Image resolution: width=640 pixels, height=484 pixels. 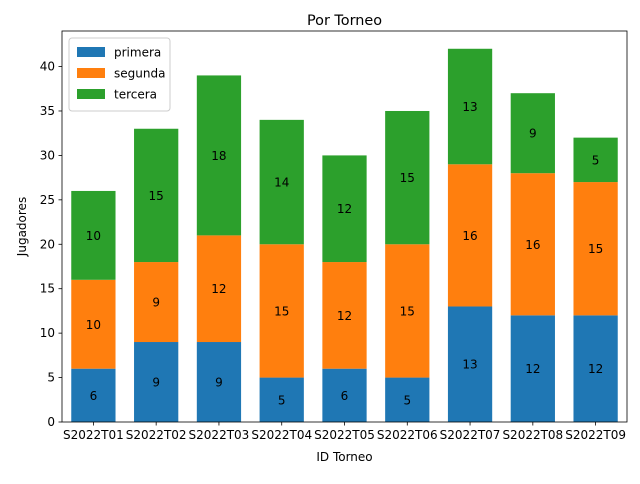 I want to click on data-label-tercera-S2022T03: 18, so click(x=218, y=156).